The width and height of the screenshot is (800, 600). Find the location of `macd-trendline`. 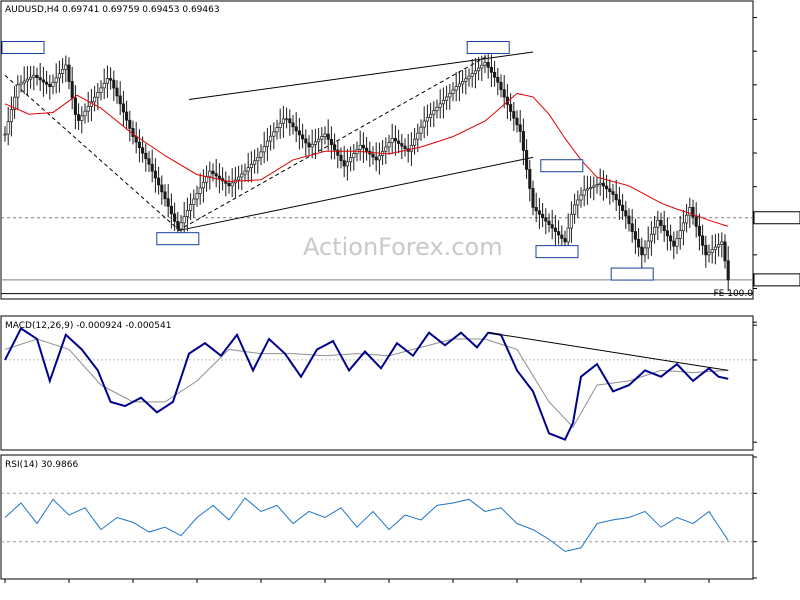

macd-trendline is located at coordinates (608, 351).